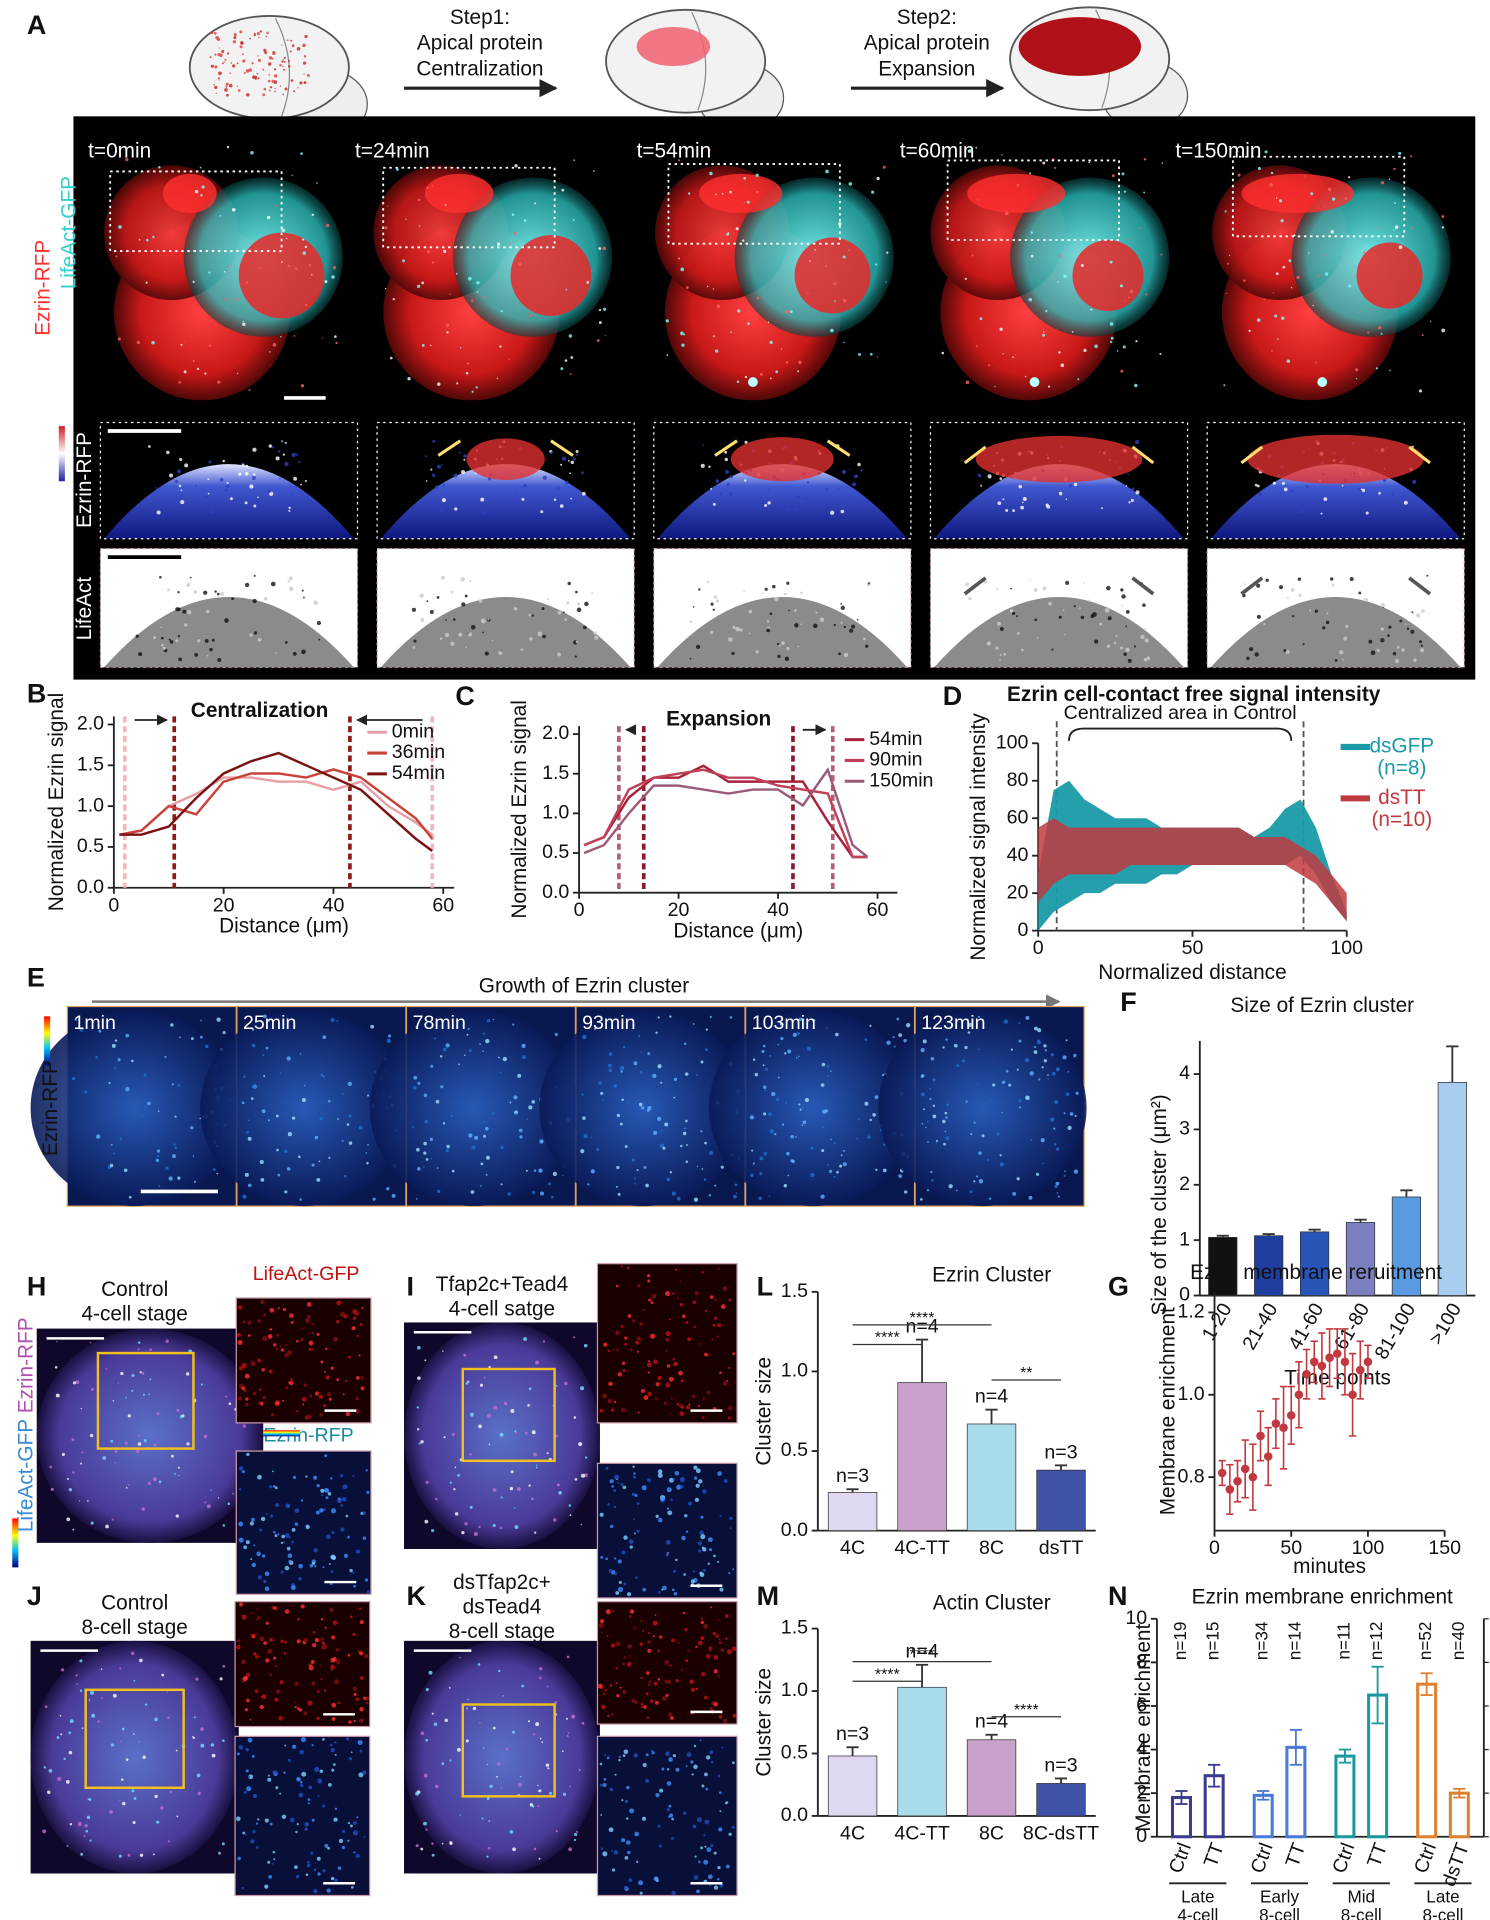 This screenshot has height=1920, width=1490. I want to click on y-tick-label: 1.2, so click(1190, 1312).